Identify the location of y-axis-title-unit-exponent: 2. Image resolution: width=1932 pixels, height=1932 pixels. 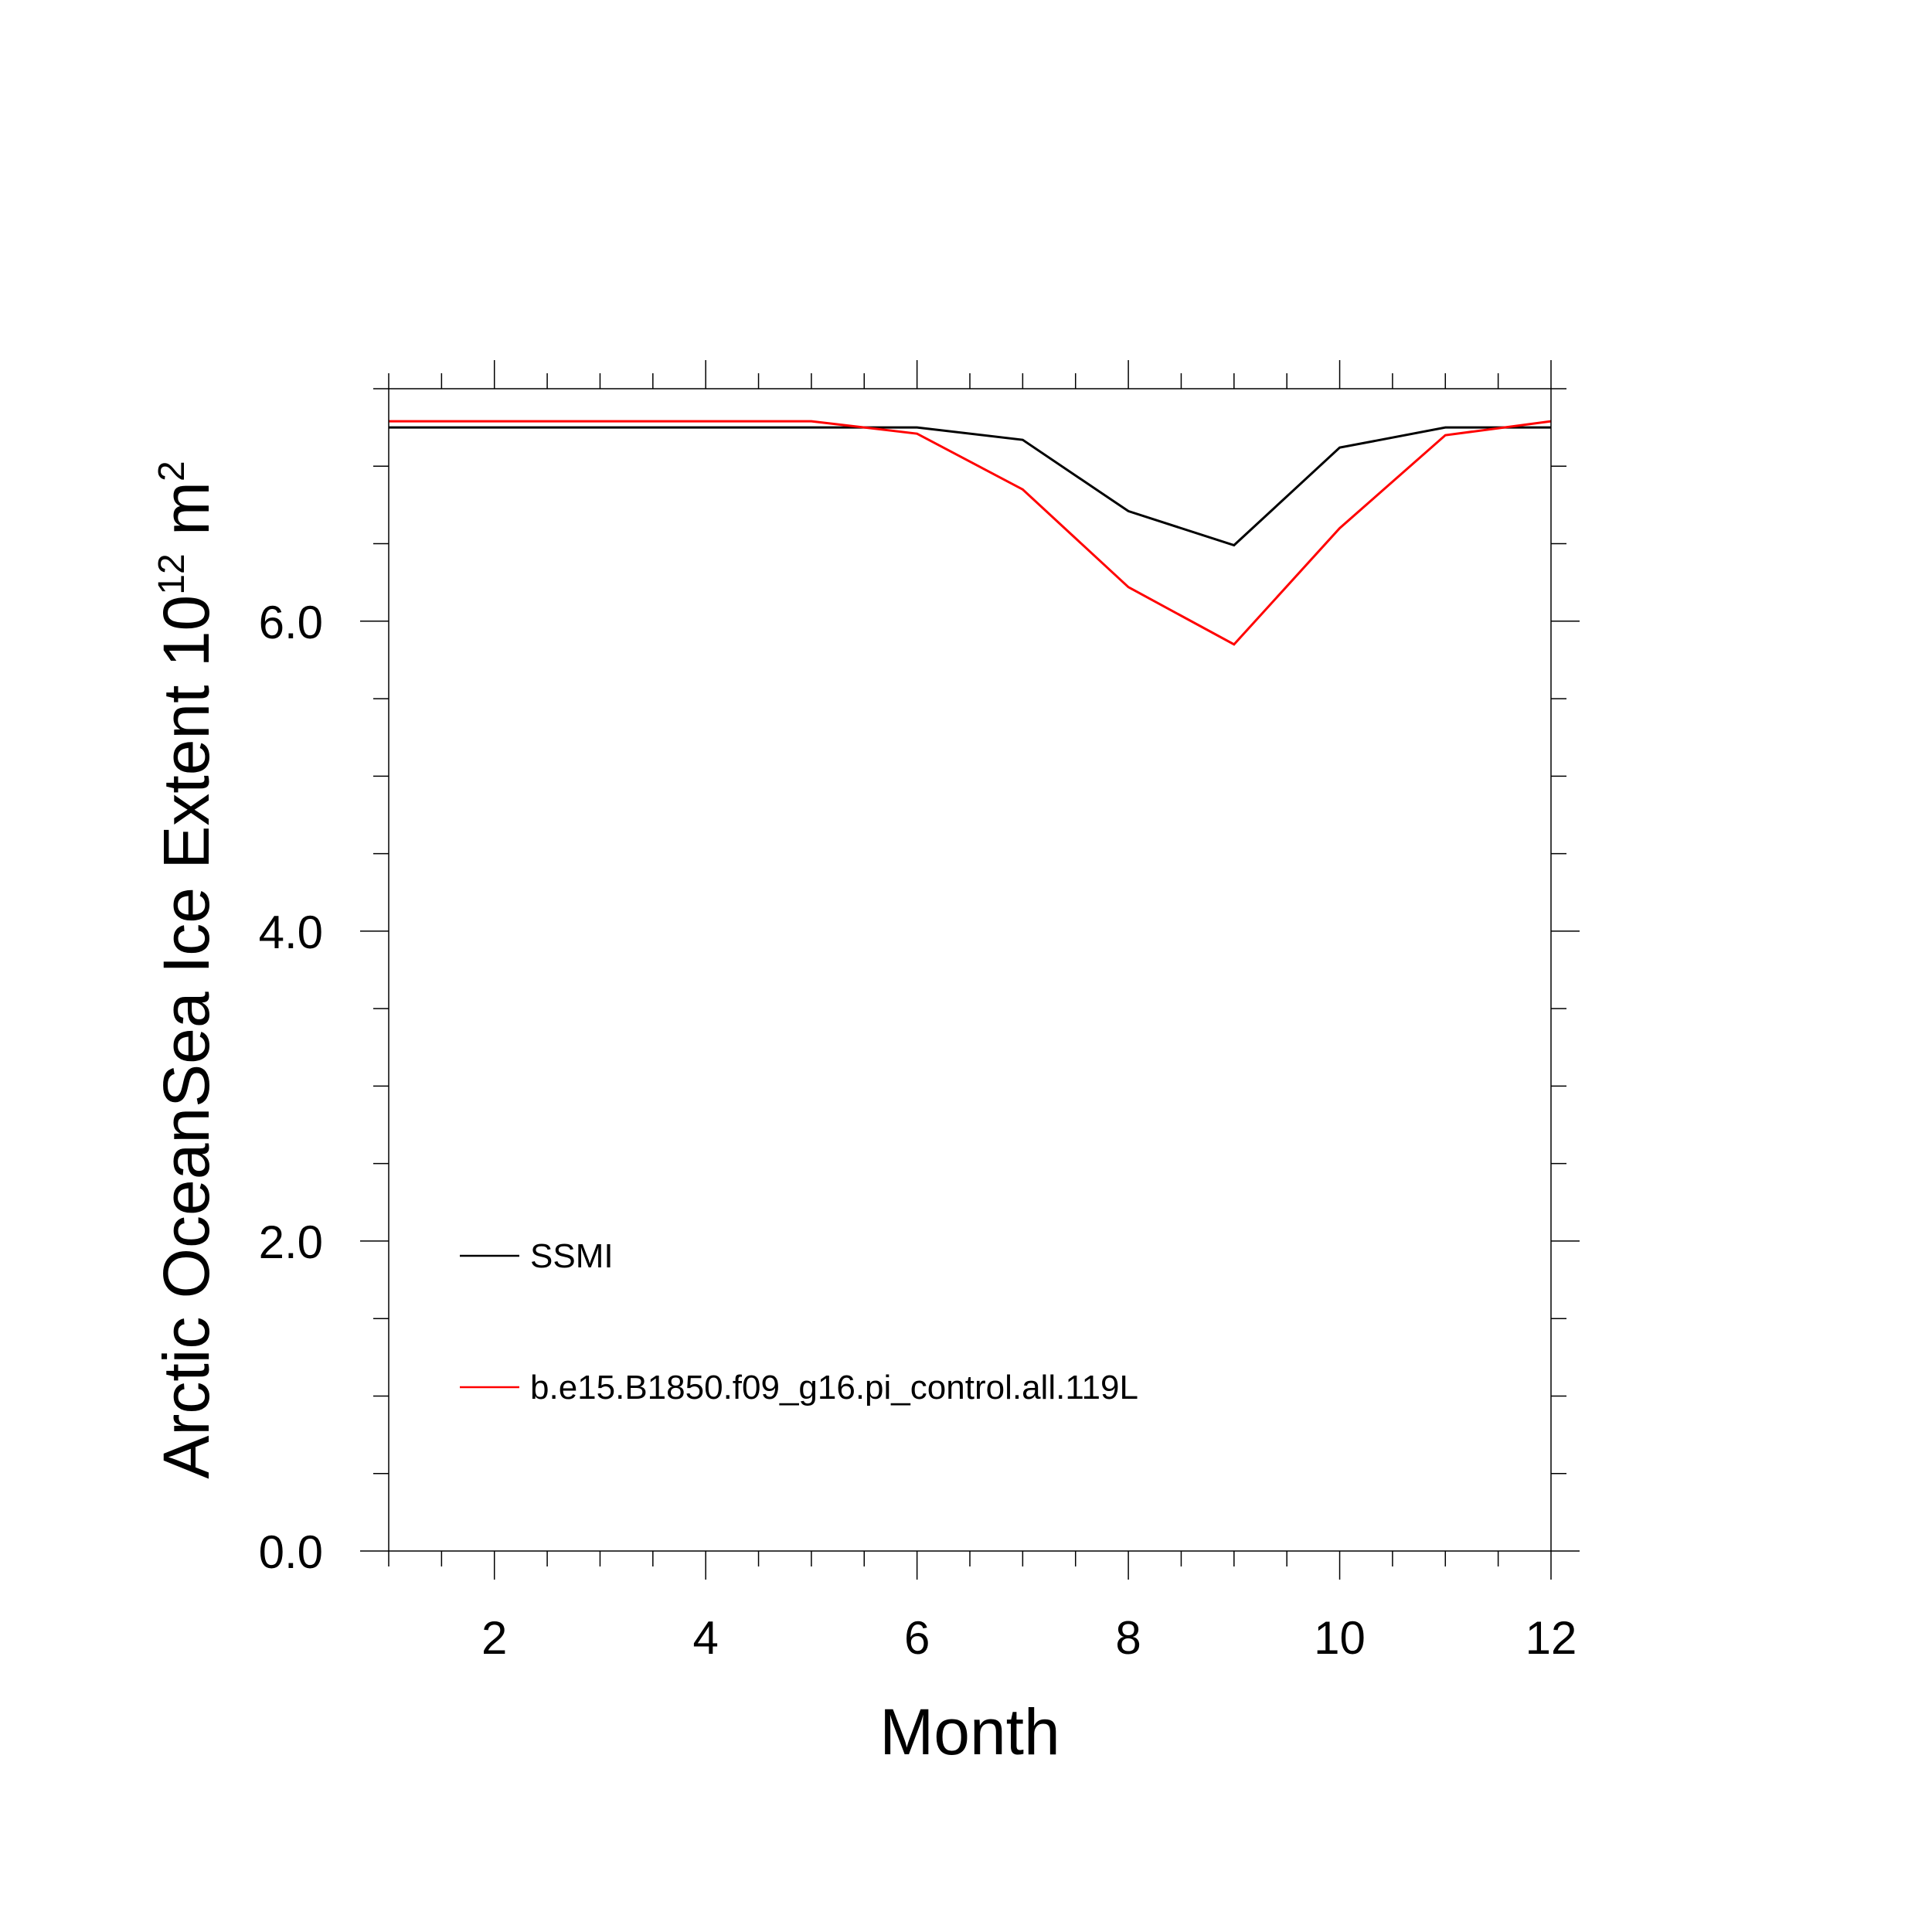
(171, 471).